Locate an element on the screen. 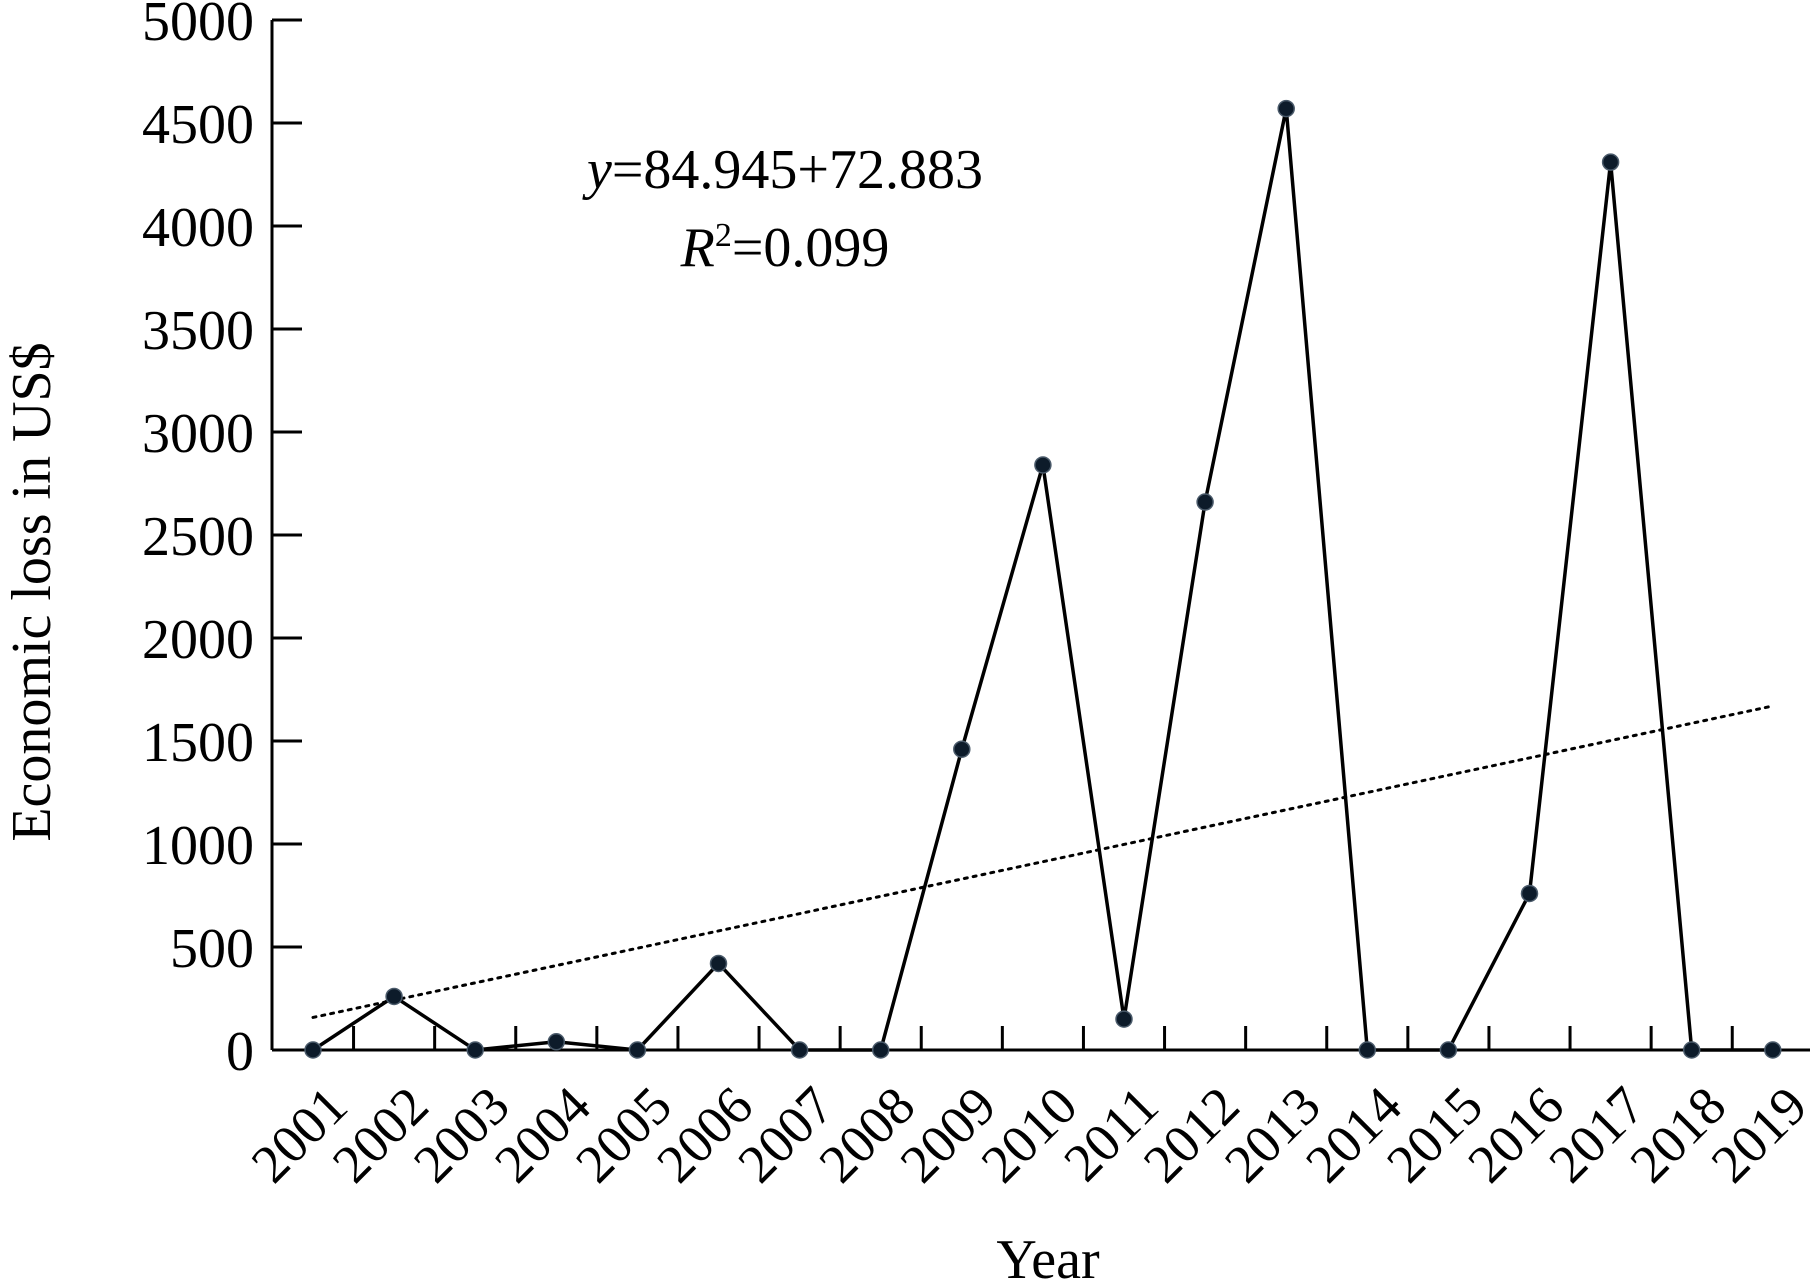  y-tick-label: 2500 is located at coordinates (198, 537).